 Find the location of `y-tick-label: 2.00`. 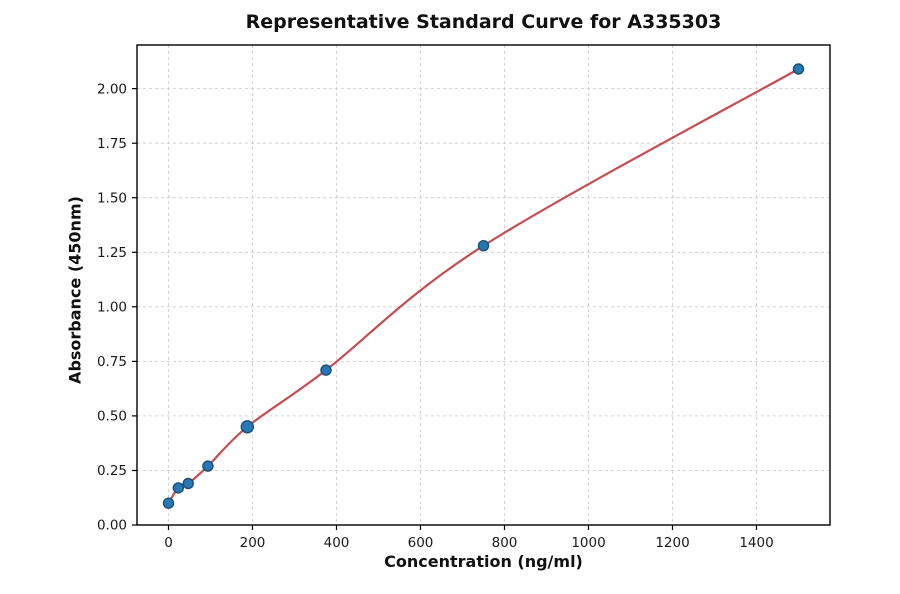

y-tick-label: 2.00 is located at coordinates (112, 89).